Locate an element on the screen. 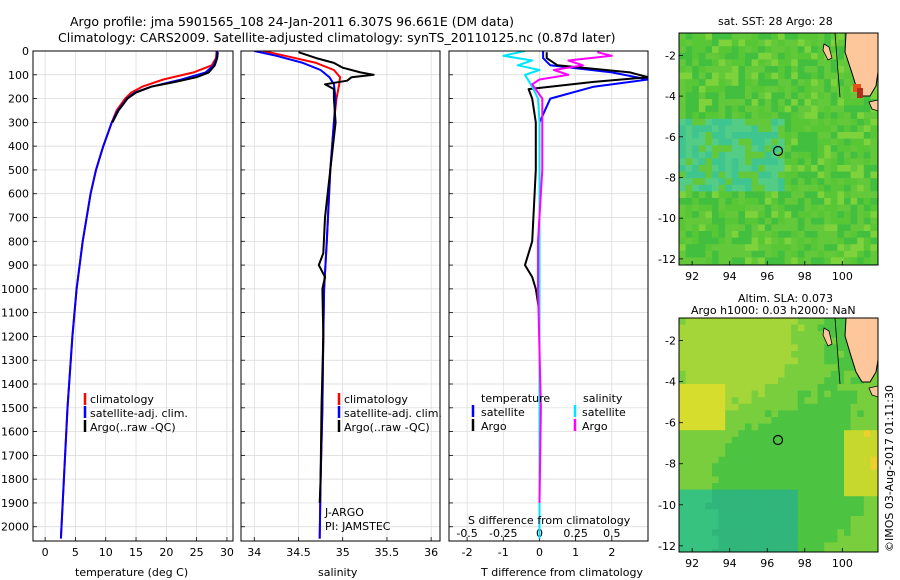  y-tick-label: 1700 is located at coordinates (15, 455).